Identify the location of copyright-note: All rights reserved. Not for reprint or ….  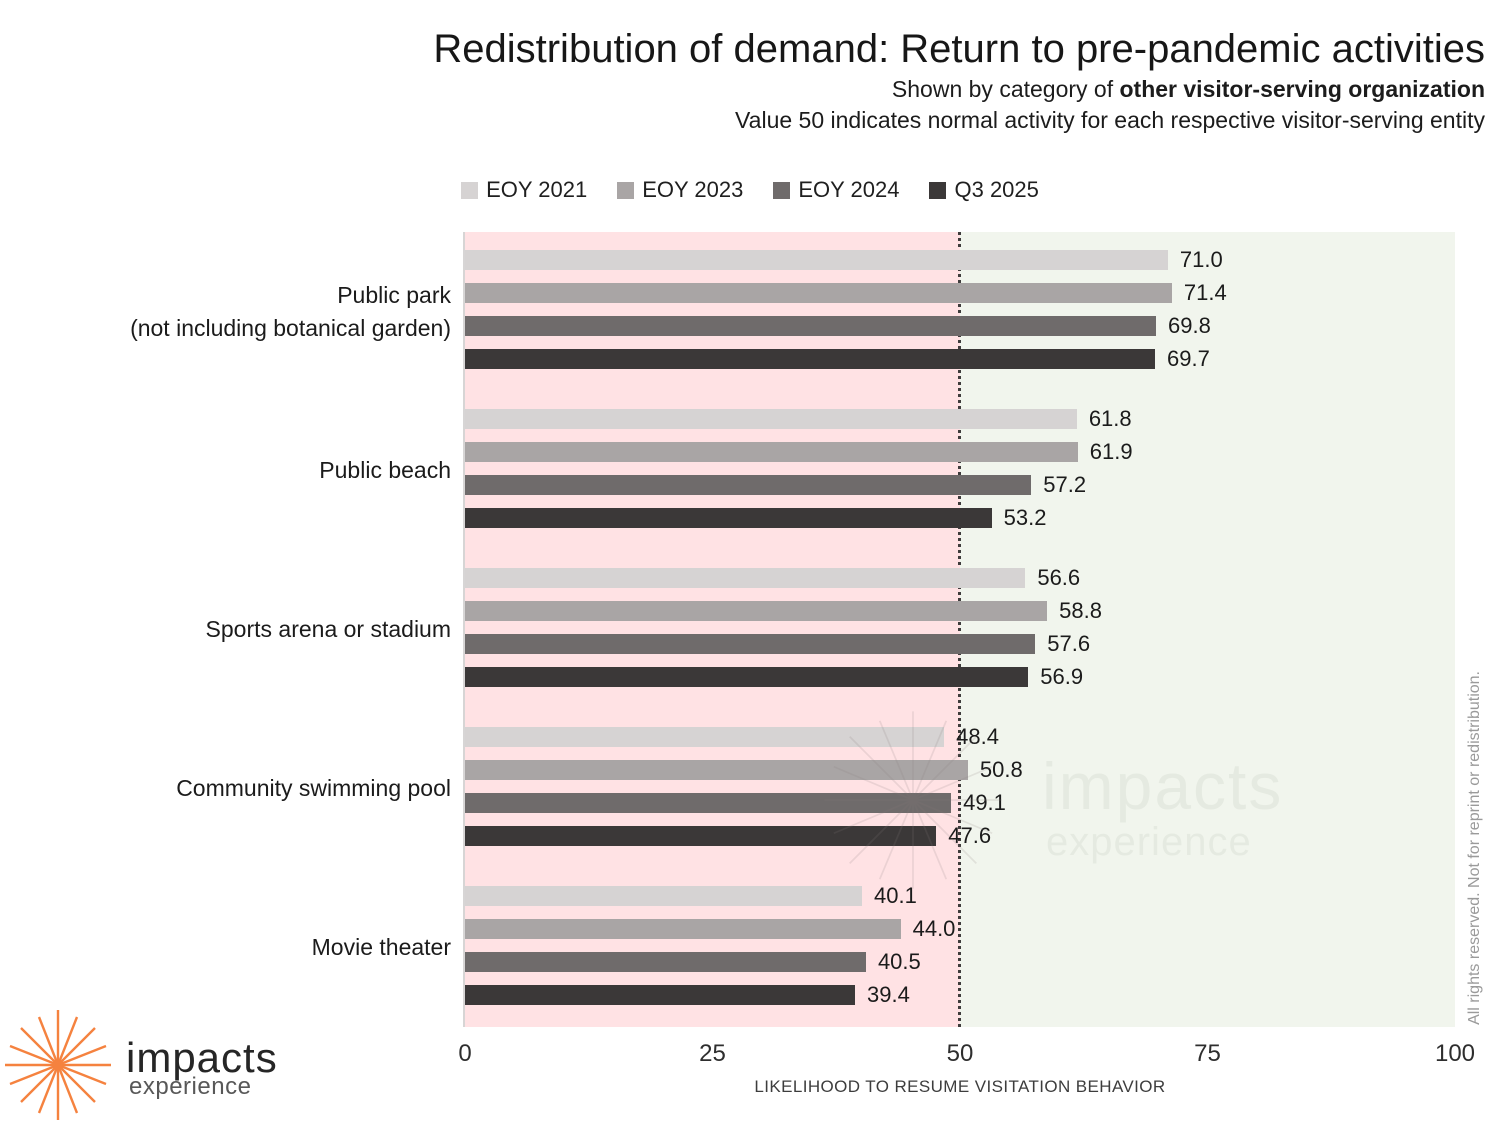
(1474, 848).